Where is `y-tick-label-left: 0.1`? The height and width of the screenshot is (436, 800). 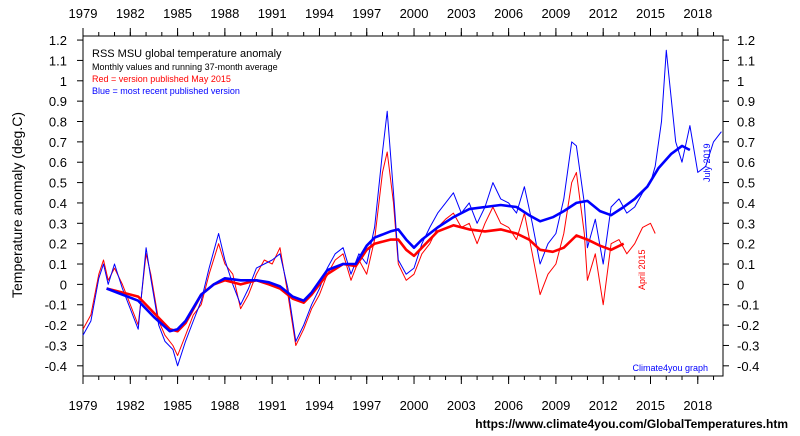
y-tick-label-left: 0.1 is located at coordinates (58, 264).